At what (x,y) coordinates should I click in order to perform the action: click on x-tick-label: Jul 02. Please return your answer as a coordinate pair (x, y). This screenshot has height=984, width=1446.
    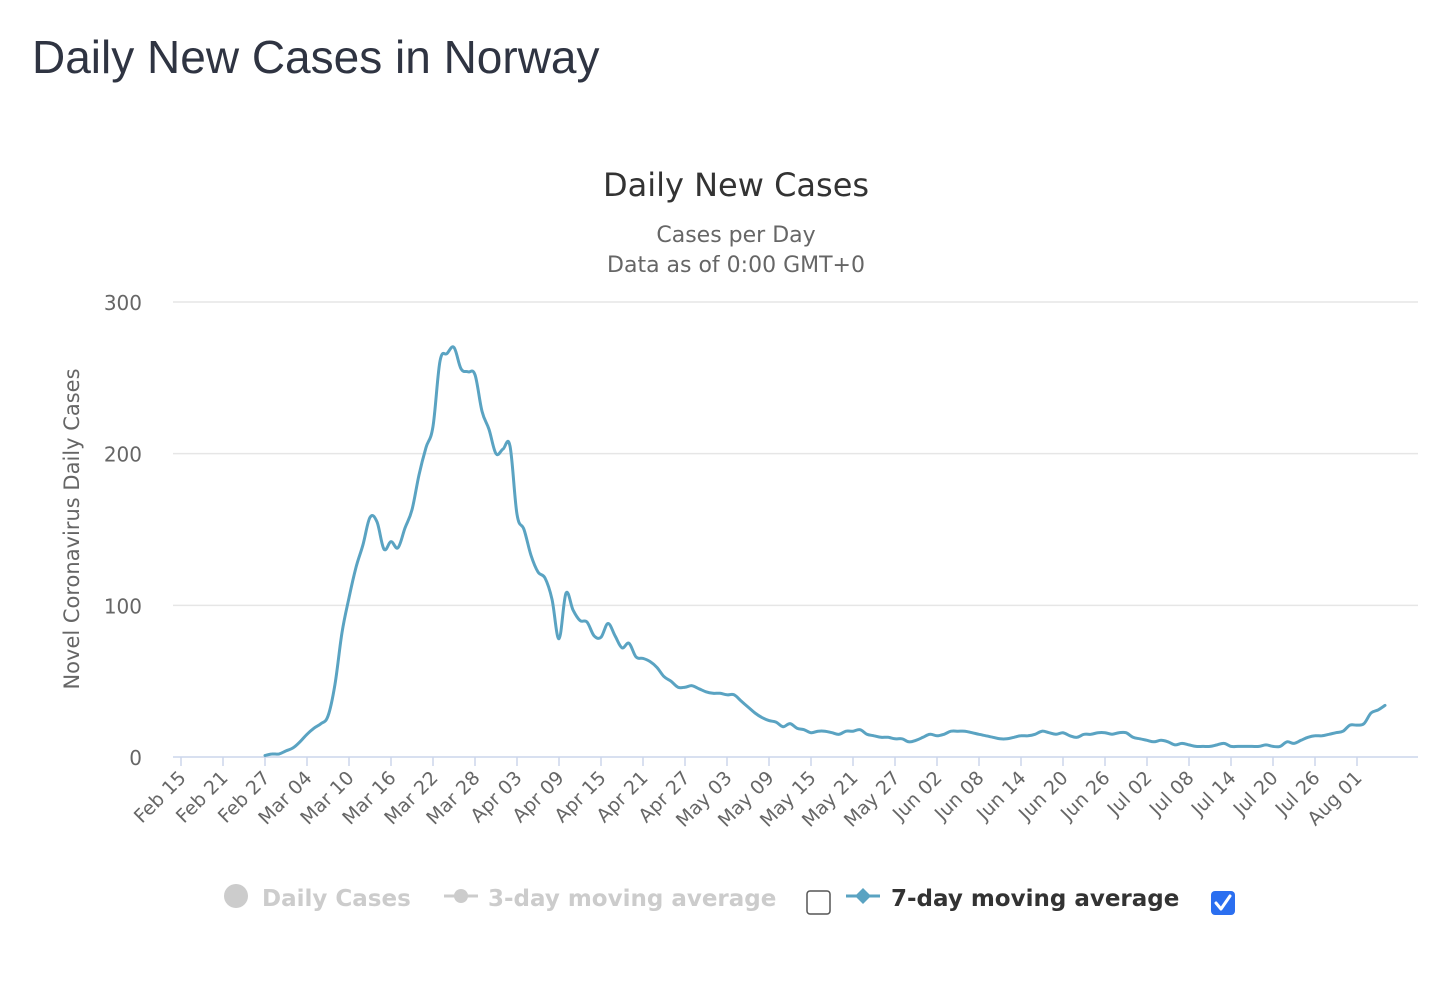
    Looking at the image, I should click on (1130, 794).